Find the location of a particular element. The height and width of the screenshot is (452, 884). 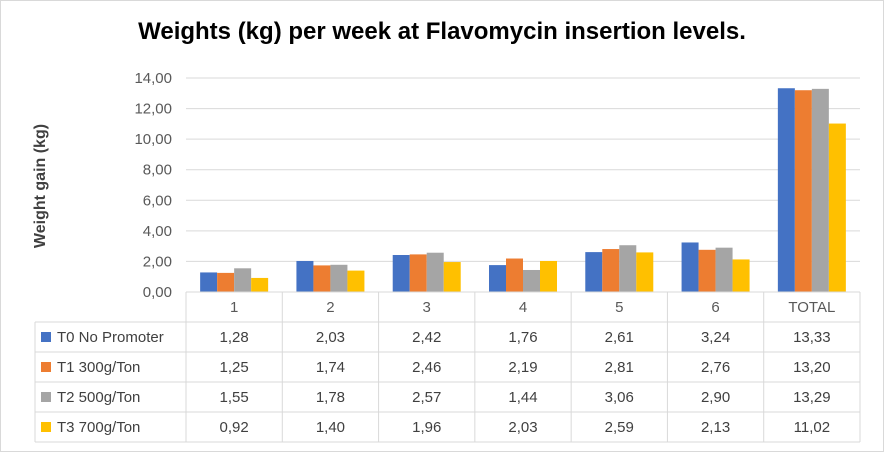

data-label: 2,46 is located at coordinates (426, 367).